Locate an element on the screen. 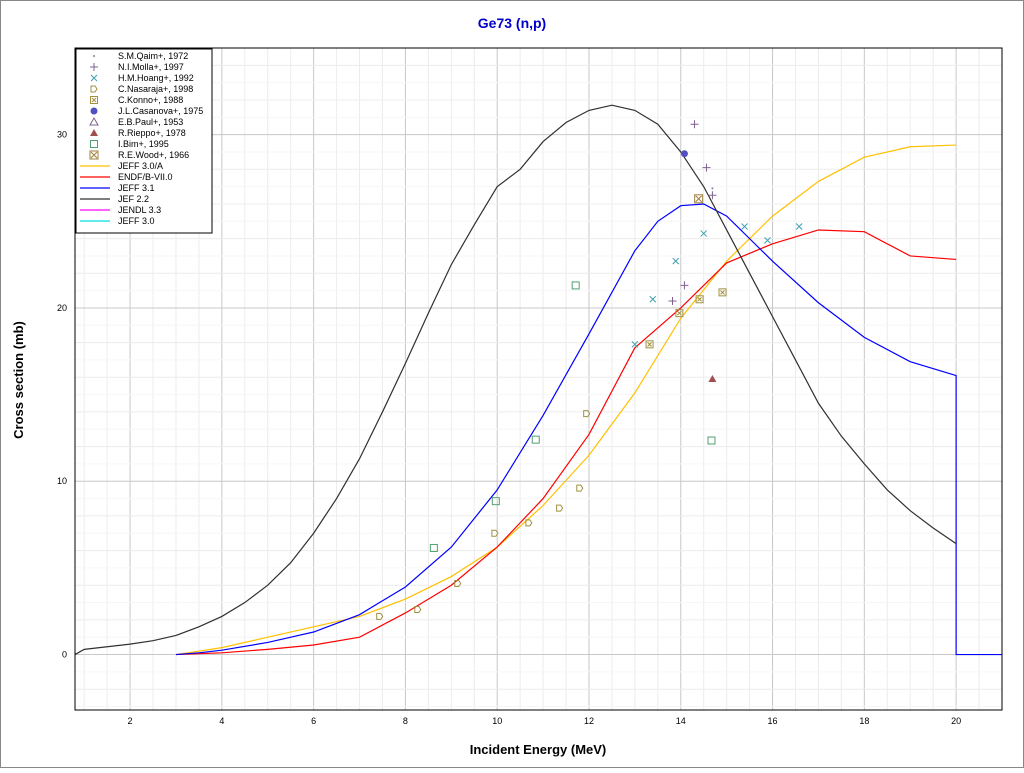 The width and height of the screenshot is (1024, 773). legend-label: C.Nasaraja+, 1998 is located at coordinates (155, 89).